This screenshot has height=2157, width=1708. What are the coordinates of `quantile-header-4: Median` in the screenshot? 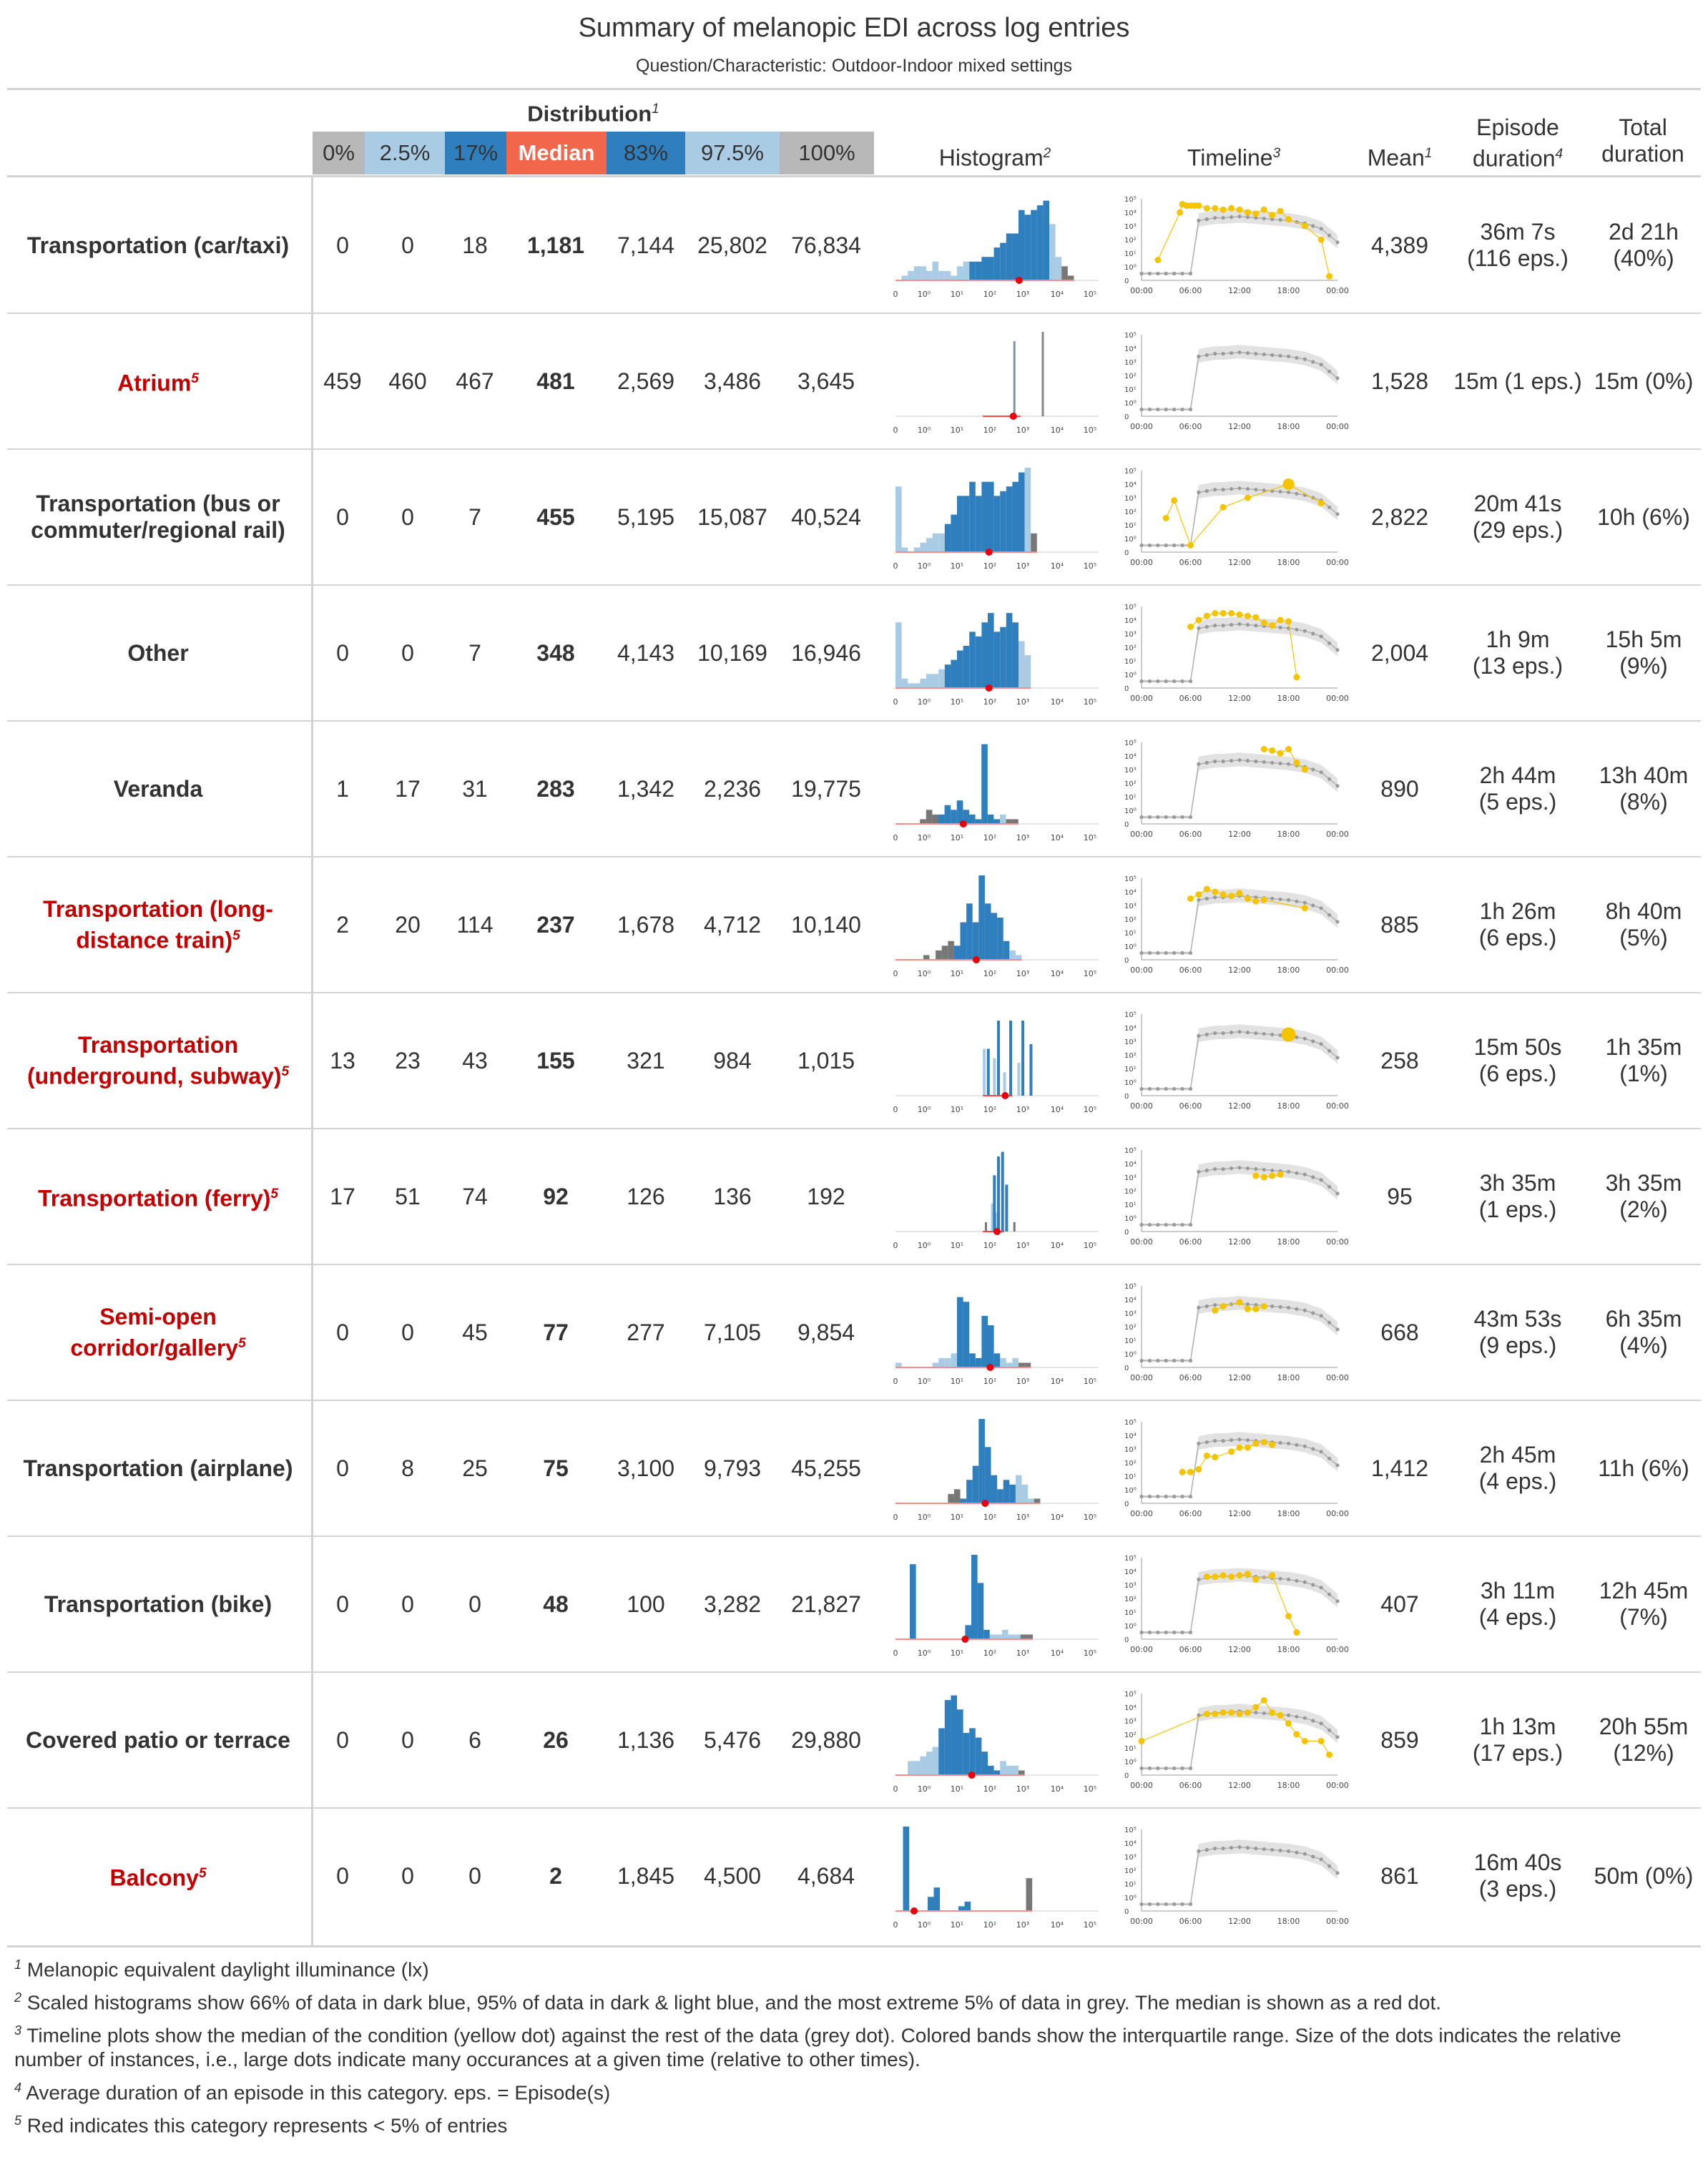 It's located at (556, 153).